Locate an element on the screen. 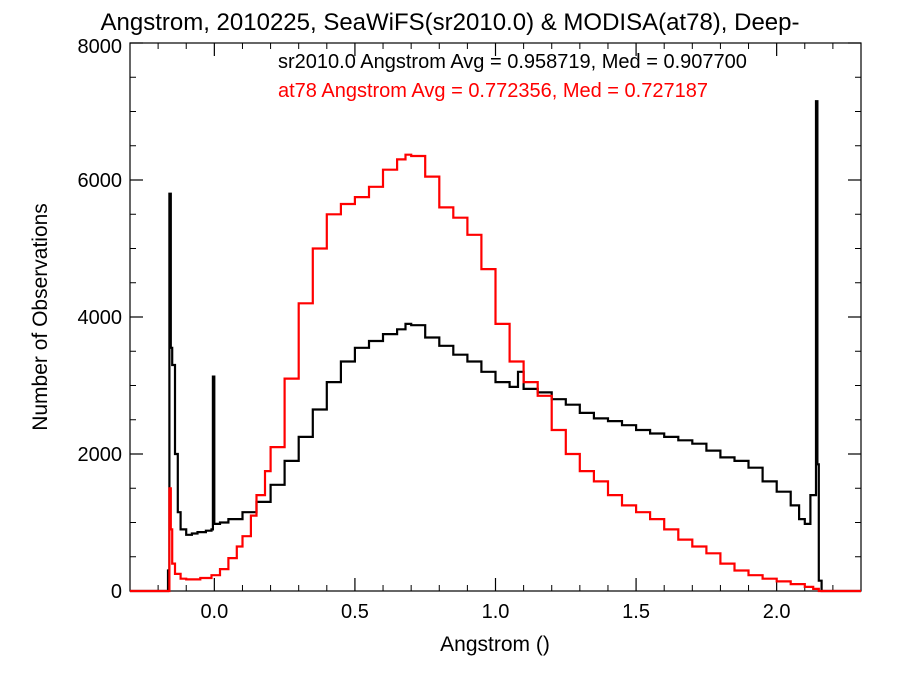 The width and height of the screenshot is (900, 675). x-tick-label: 0.5 is located at coordinates (355, 612).